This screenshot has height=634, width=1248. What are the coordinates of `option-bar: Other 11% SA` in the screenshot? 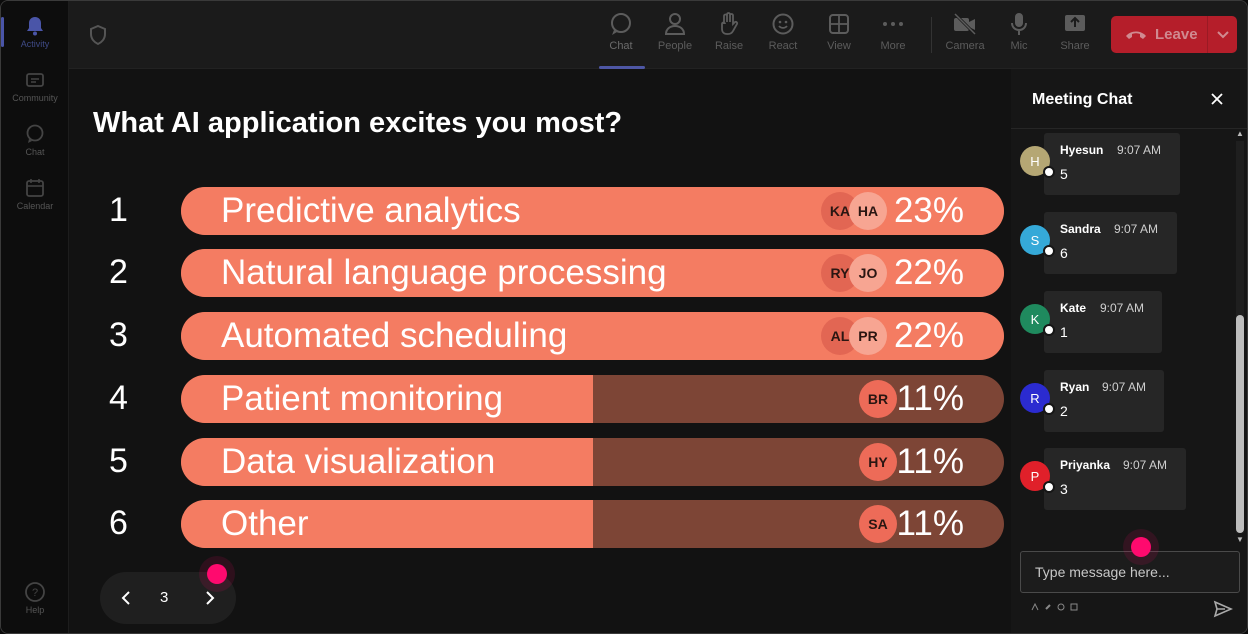 It's located at (592, 524).